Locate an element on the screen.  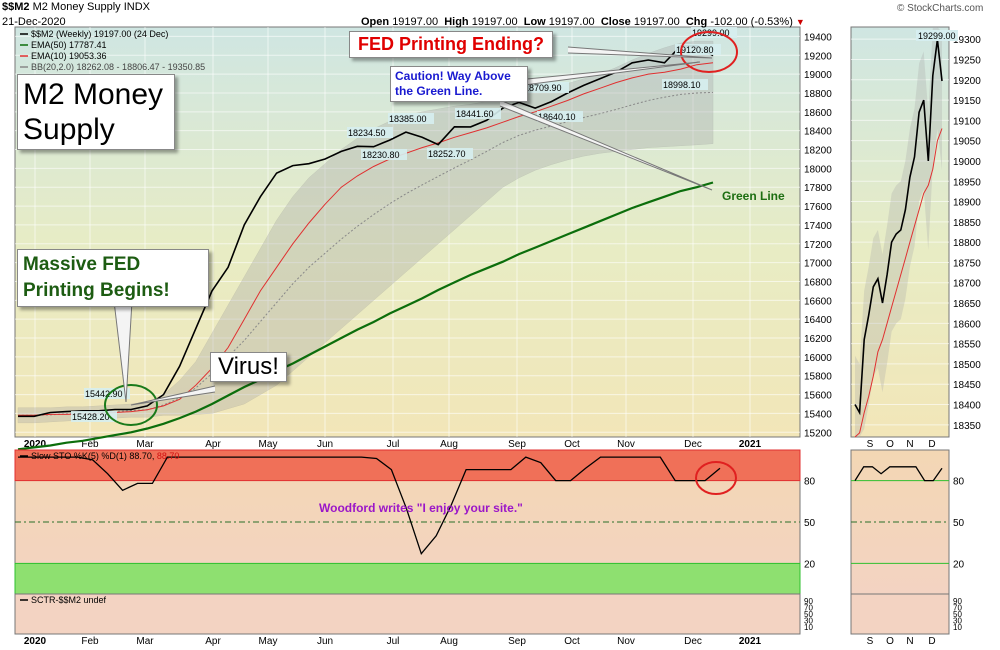
annotation-woodford: Woodford writes "I enjoy your site." is located at coordinates (421, 508).